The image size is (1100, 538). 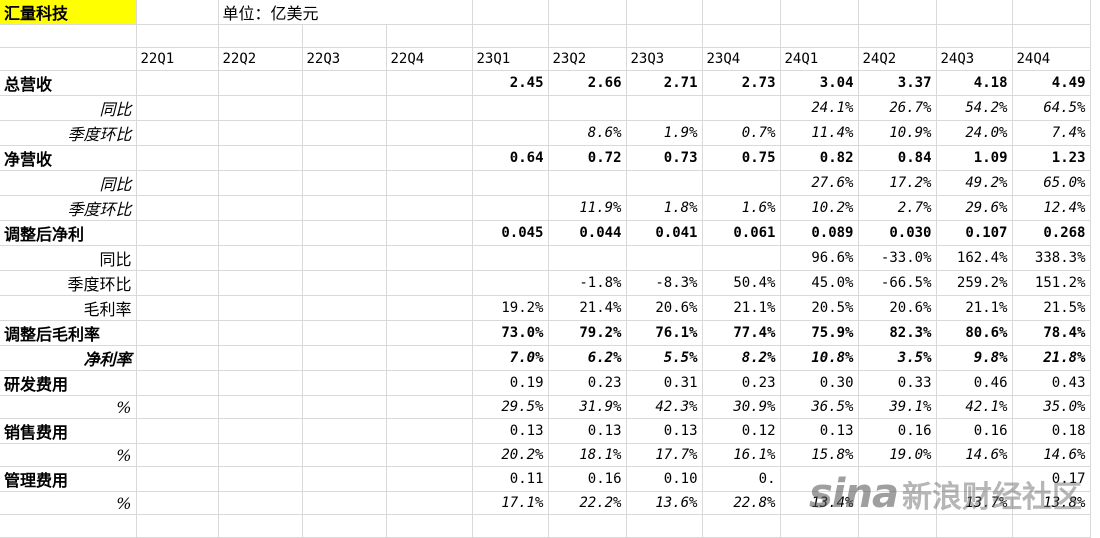 I want to click on value-cell: 21.5%, so click(x=1051, y=308).